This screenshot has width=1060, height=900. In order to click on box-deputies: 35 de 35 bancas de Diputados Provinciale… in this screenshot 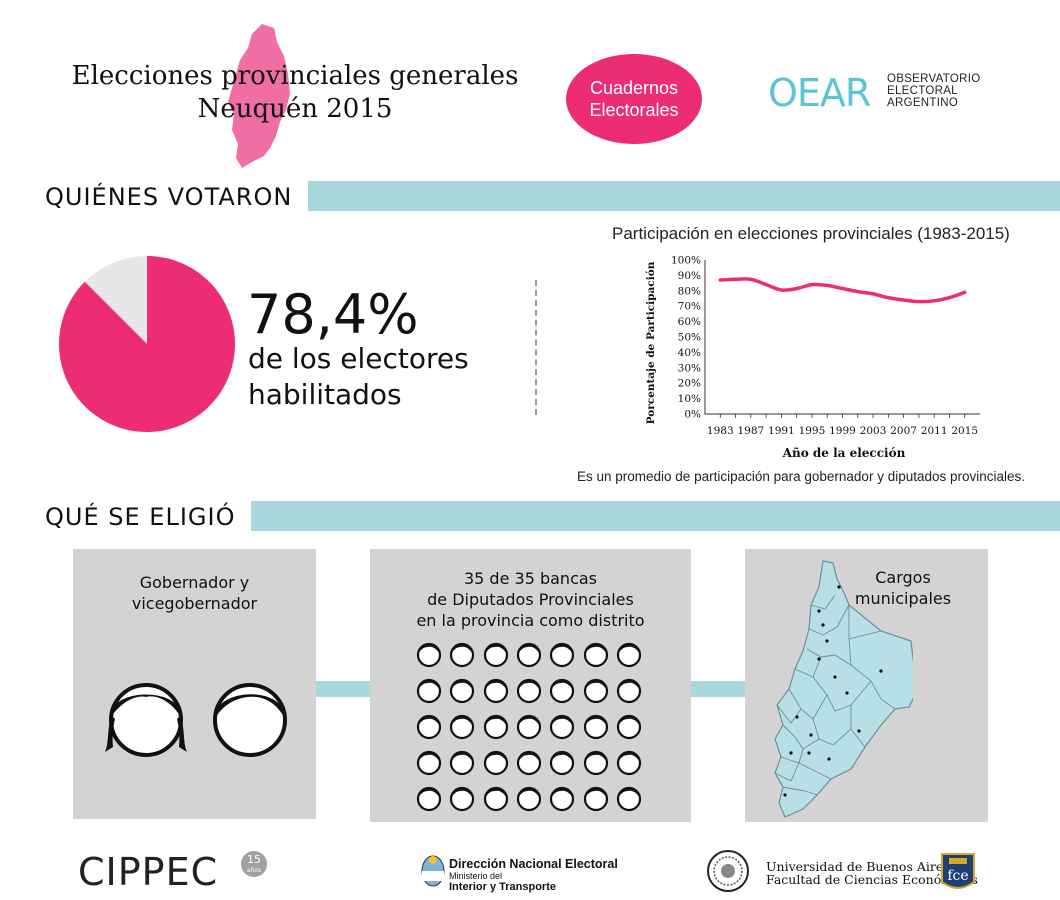, I will do `click(530, 685)`.